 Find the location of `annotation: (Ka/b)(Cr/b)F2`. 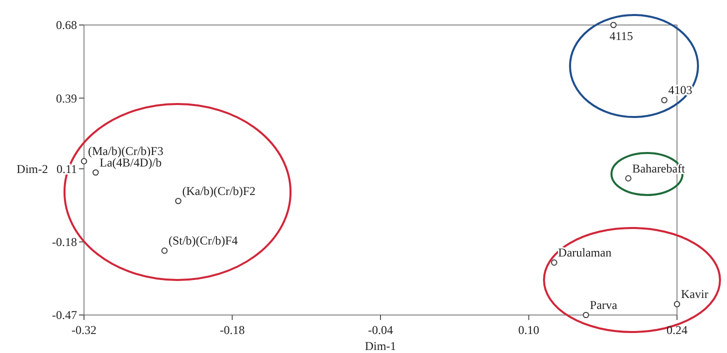

annotation: (Ka/b)(Cr/b)F2 is located at coordinates (219, 191).